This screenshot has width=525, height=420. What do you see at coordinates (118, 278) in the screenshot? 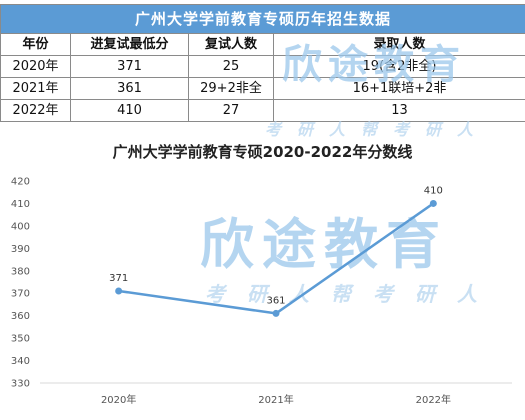
I see `data-label: 371` at bounding box center [118, 278].